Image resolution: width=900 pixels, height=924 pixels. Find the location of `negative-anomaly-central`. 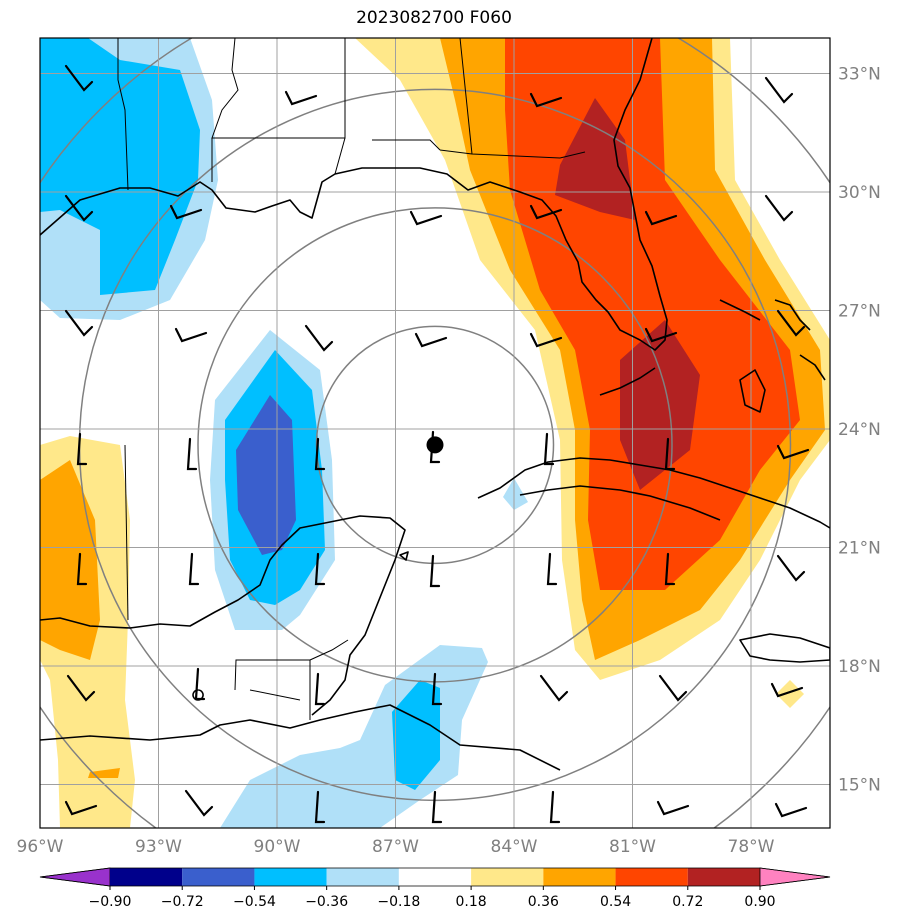

negative-anomaly-central is located at coordinates (369, 480).